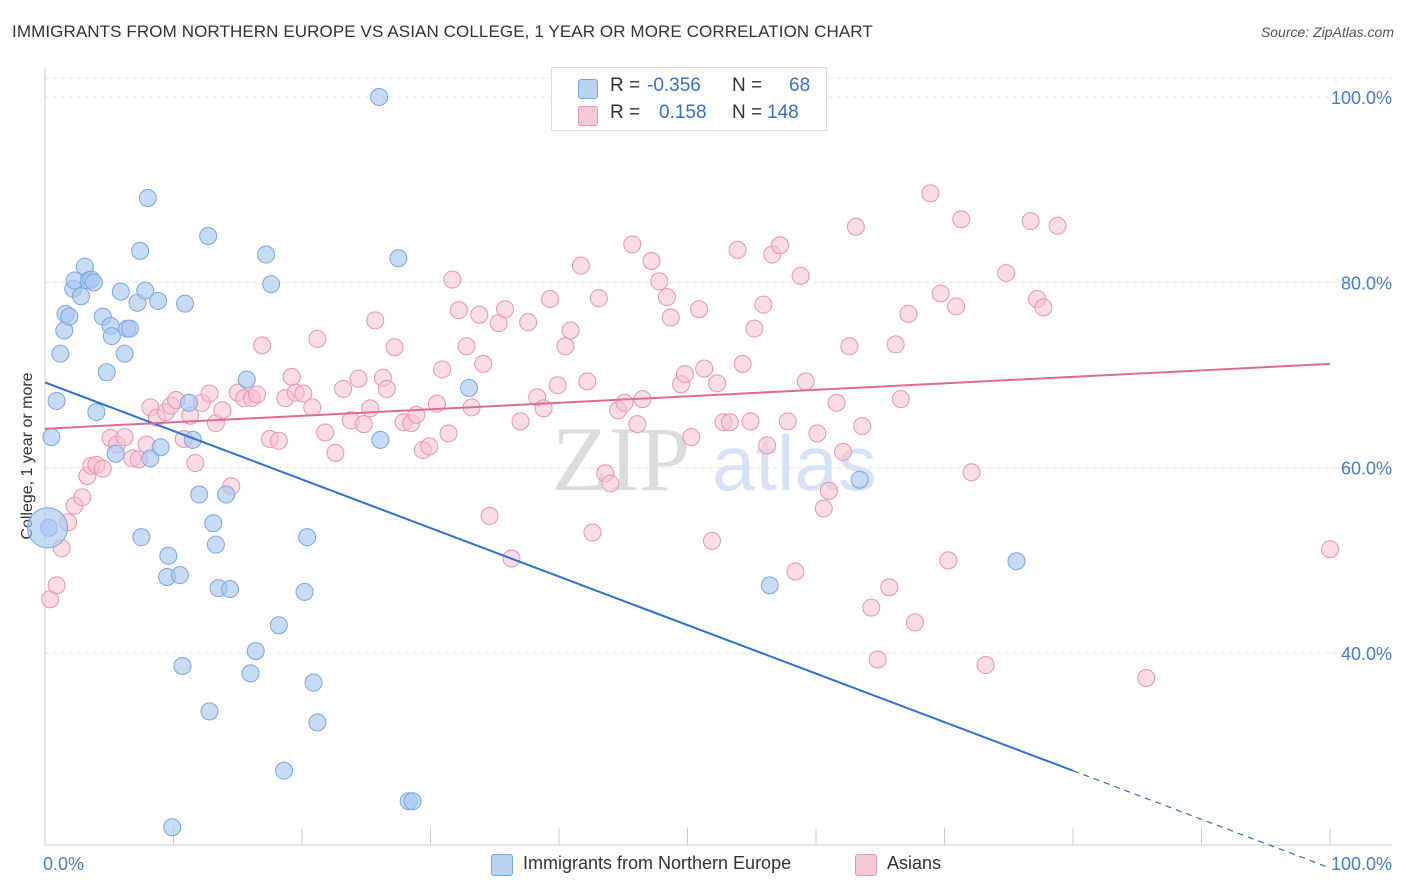 The width and height of the screenshot is (1406, 892). I want to click on series-legend-item-northern-europe: Immigrants from Northern Europe, so click(661, 864).